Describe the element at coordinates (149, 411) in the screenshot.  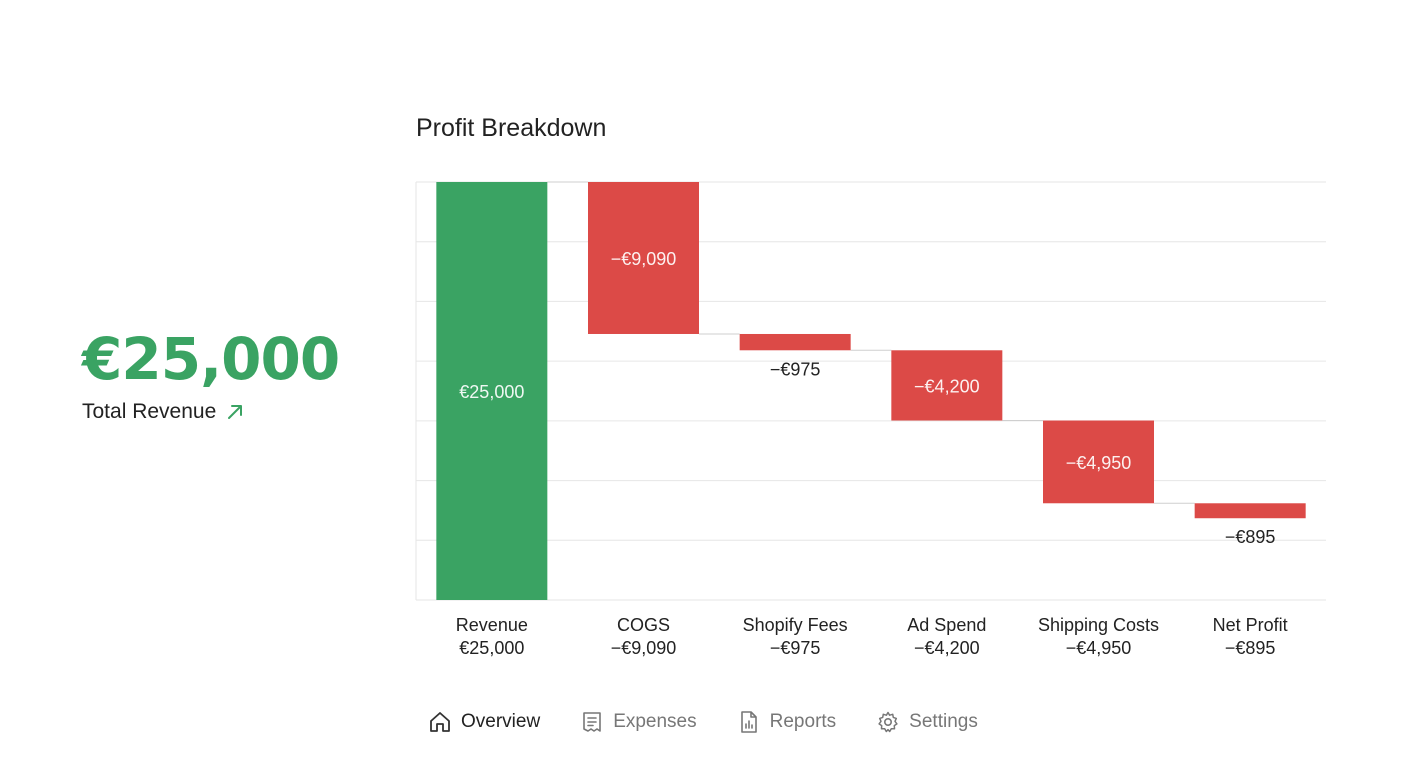
I see `total-revenue-label: Total Revenue` at that location.